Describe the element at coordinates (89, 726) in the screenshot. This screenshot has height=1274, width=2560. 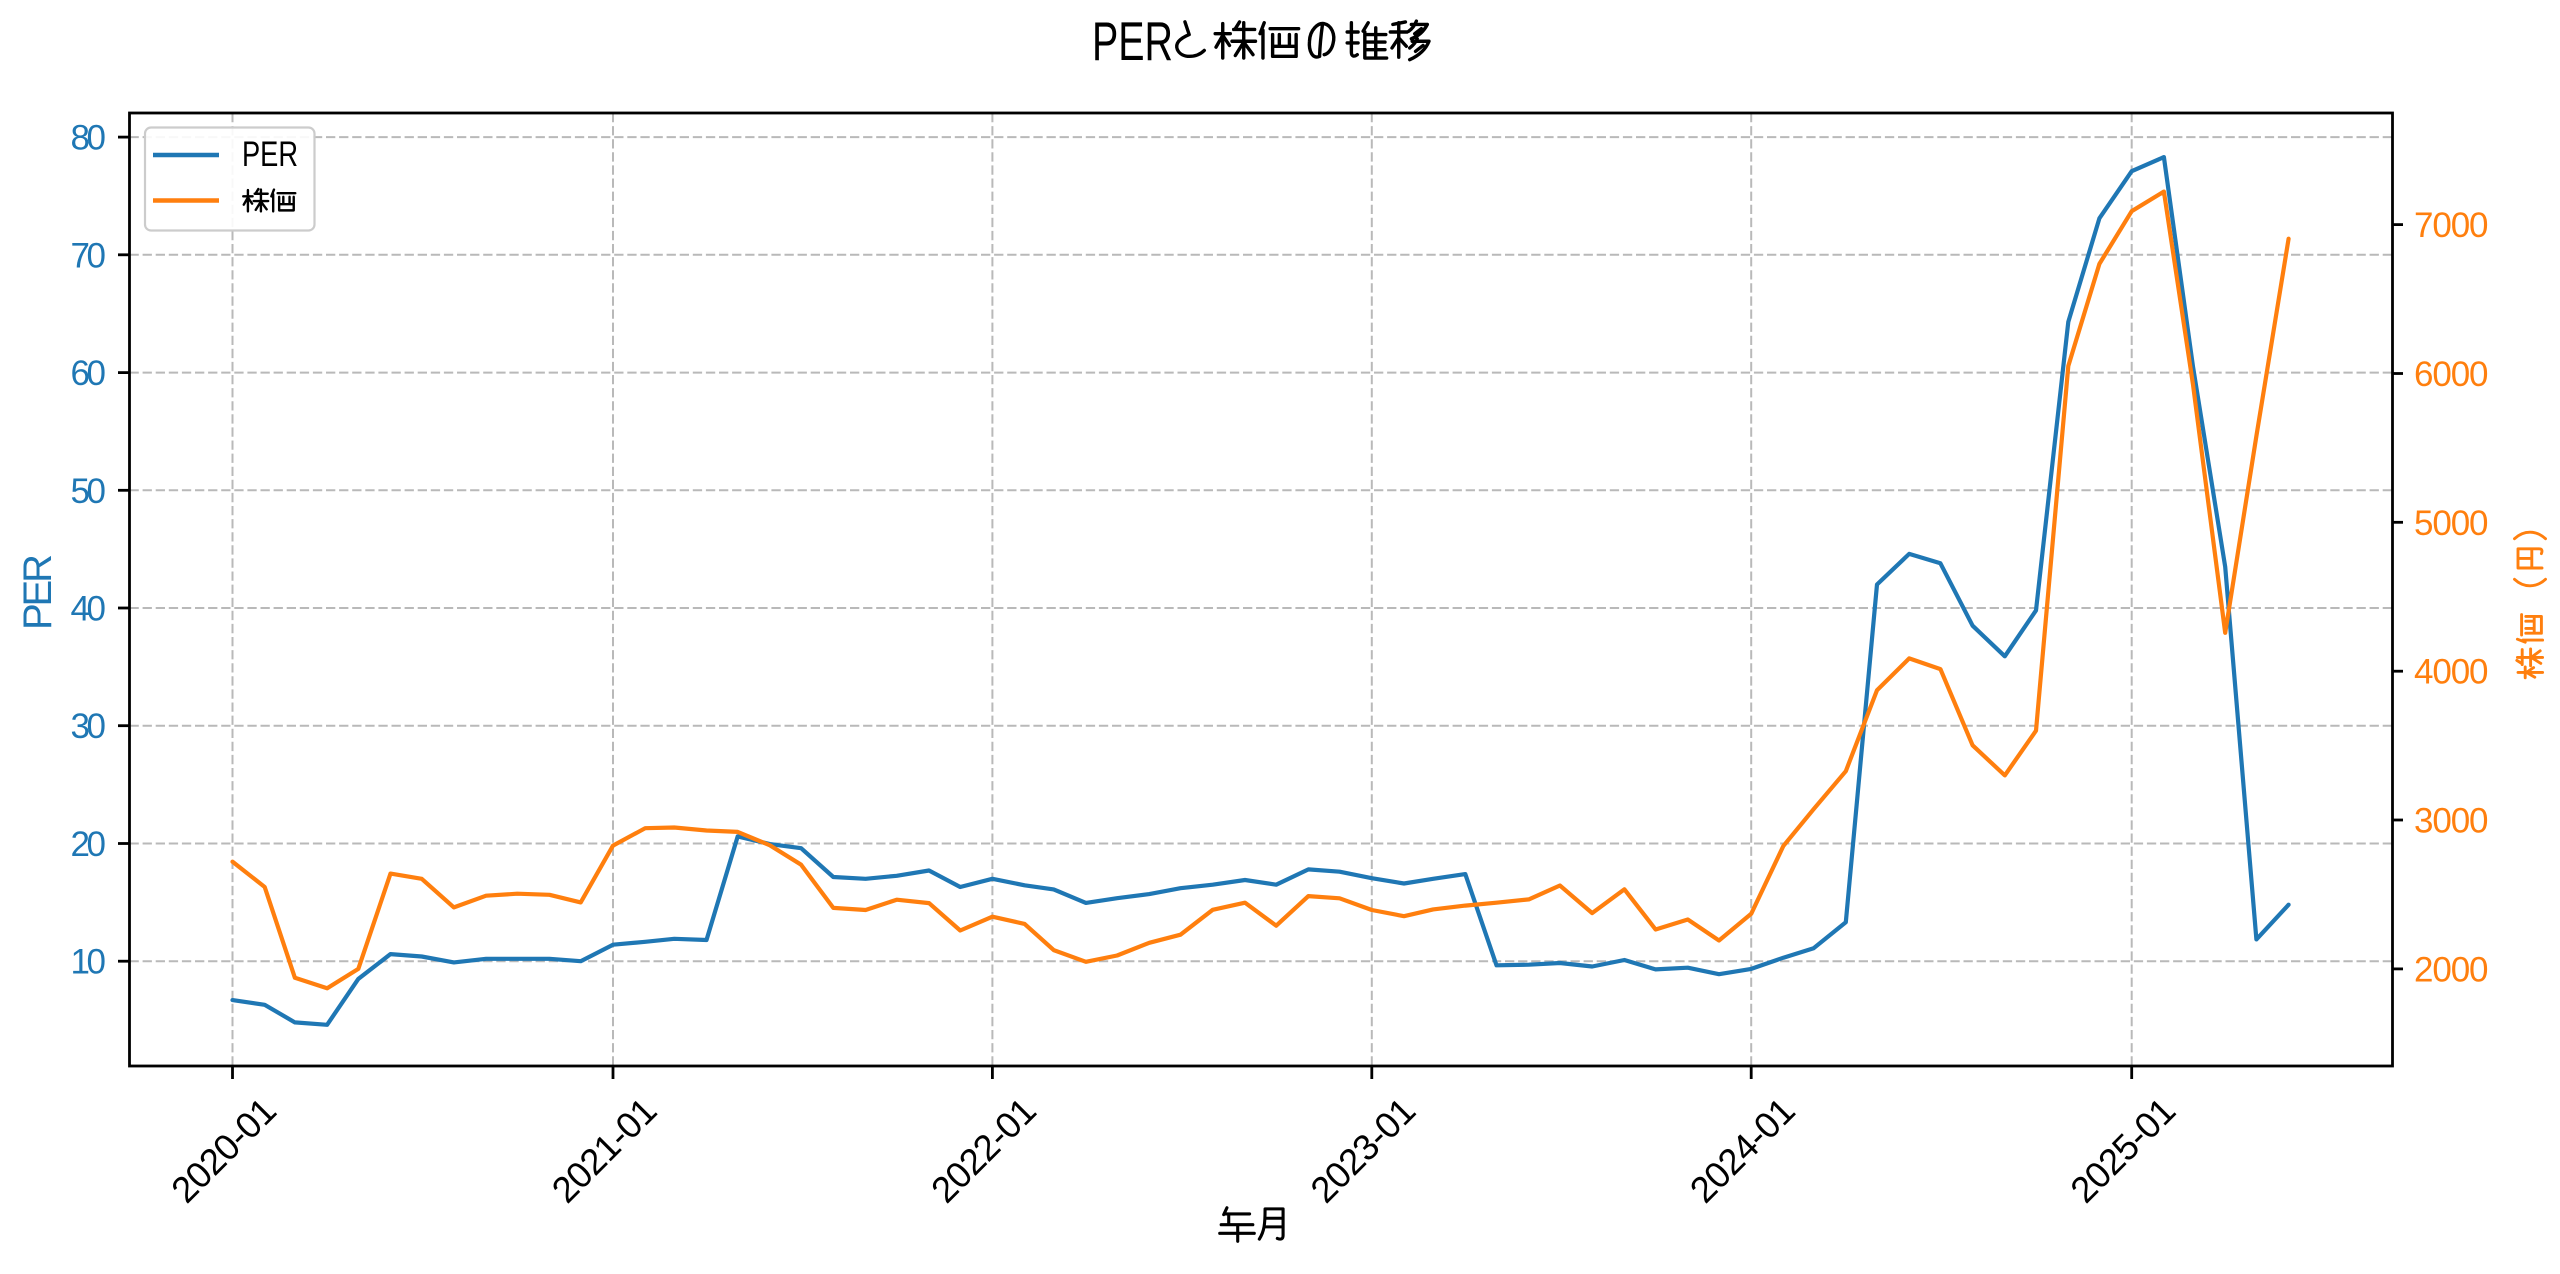
I see `svg-text: 30` at that location.